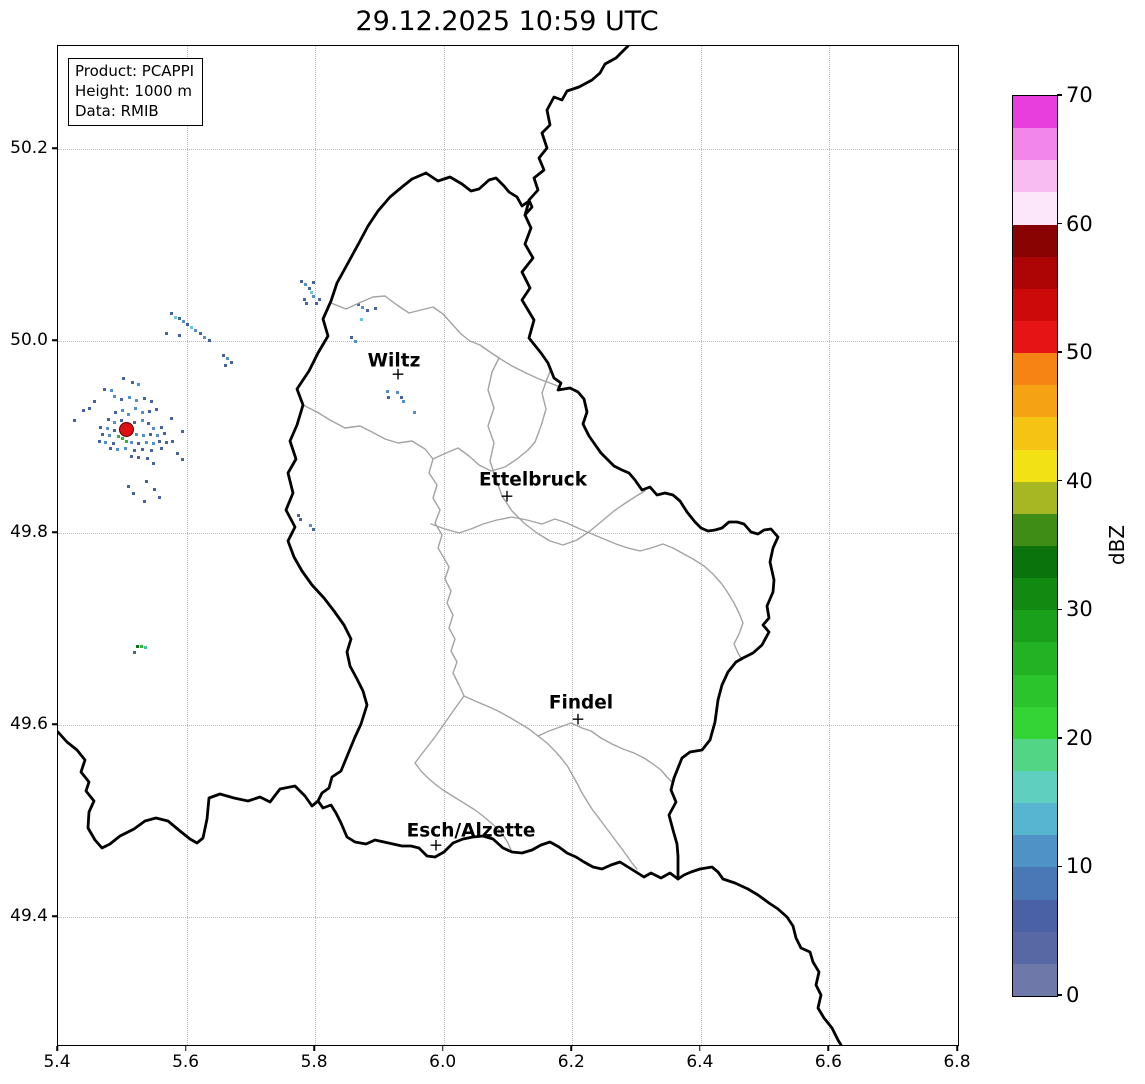 The height and width of the screenshot is (1084, 1145). I want to click on y-tick-label: 49.6, so click(29, 724).